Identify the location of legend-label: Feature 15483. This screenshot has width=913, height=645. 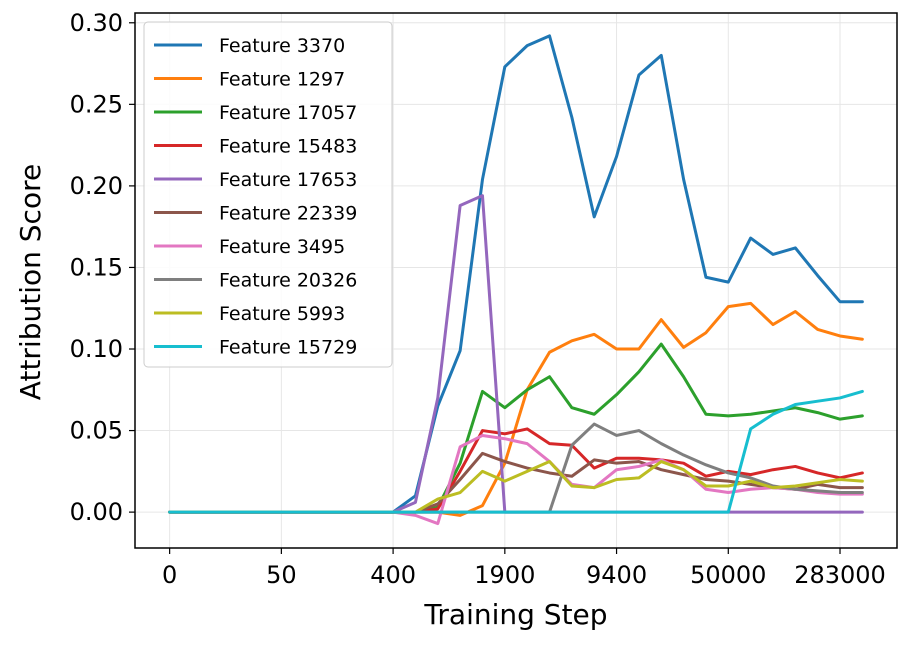
(288, 147).